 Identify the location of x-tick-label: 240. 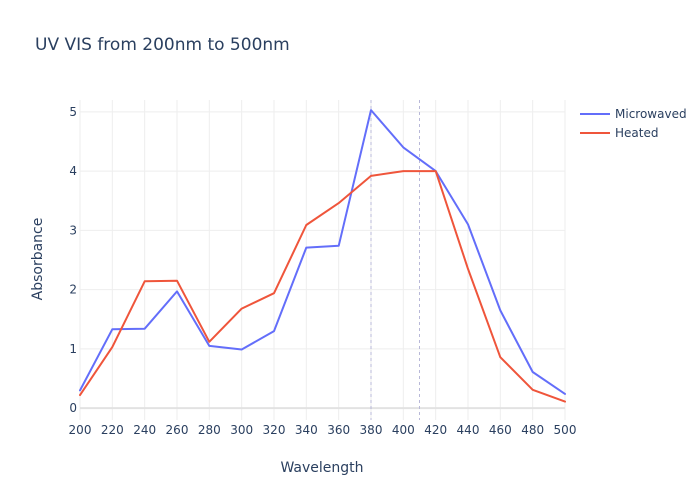
(144, 430).